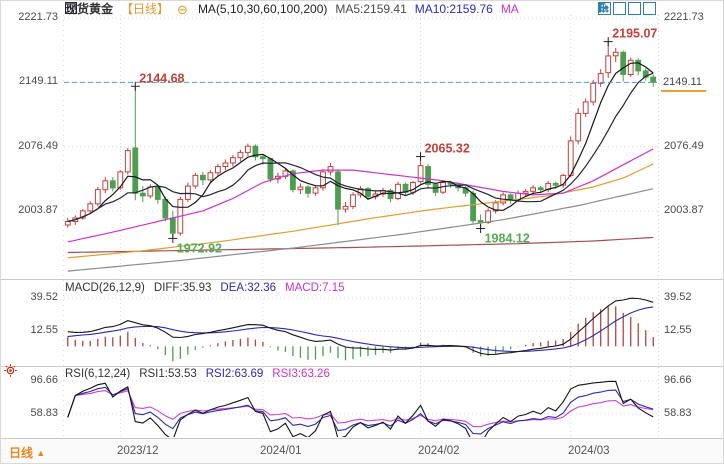 This screenshot has height=464, width=724. I want to click on extreme-price-label: 2195.07, so click(634, 34).